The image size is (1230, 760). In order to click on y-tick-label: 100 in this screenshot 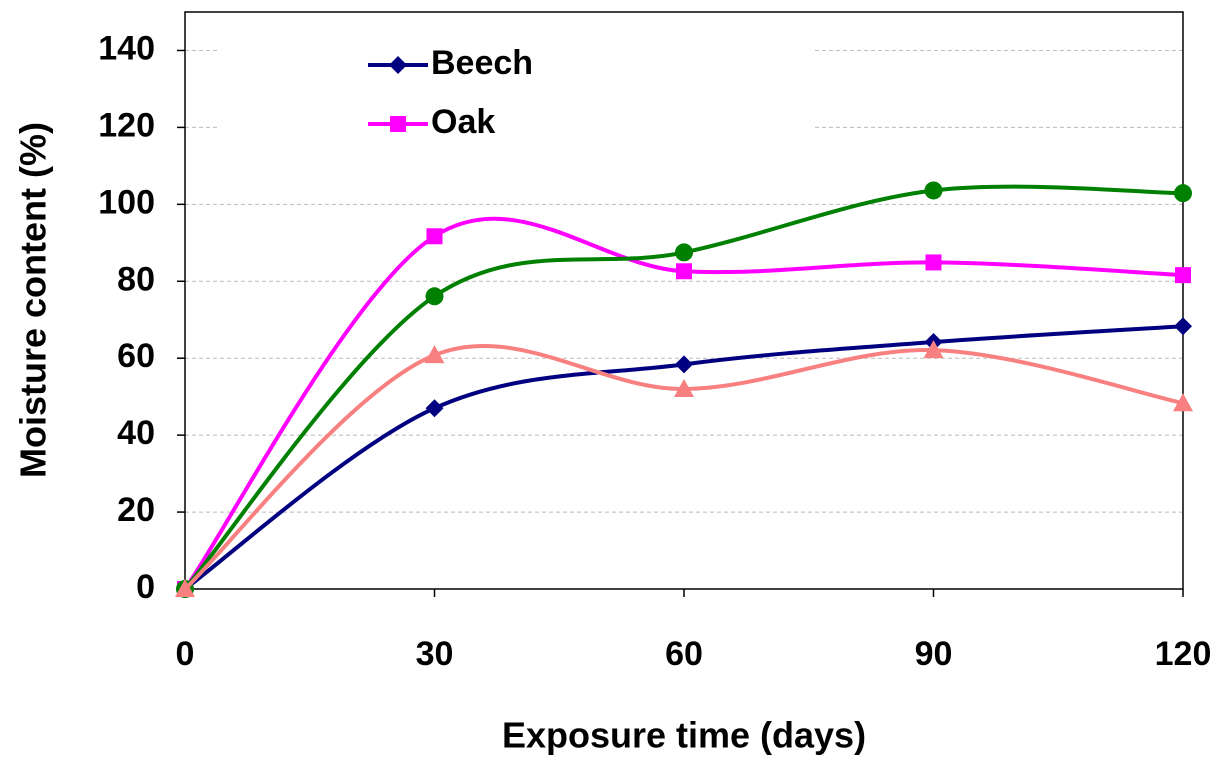, I will do `click(126, 202)`.